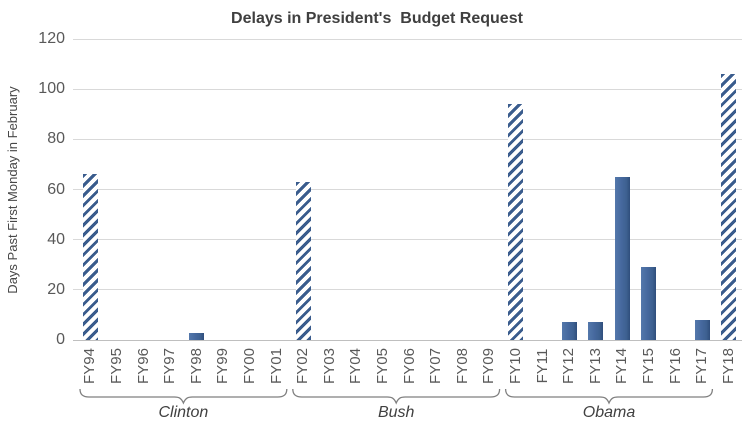 This screenshot has height=428, width=754. Describe the element at coordinates (56, 189) in the screenshot. I see `y-tick-label: 60` at that location.